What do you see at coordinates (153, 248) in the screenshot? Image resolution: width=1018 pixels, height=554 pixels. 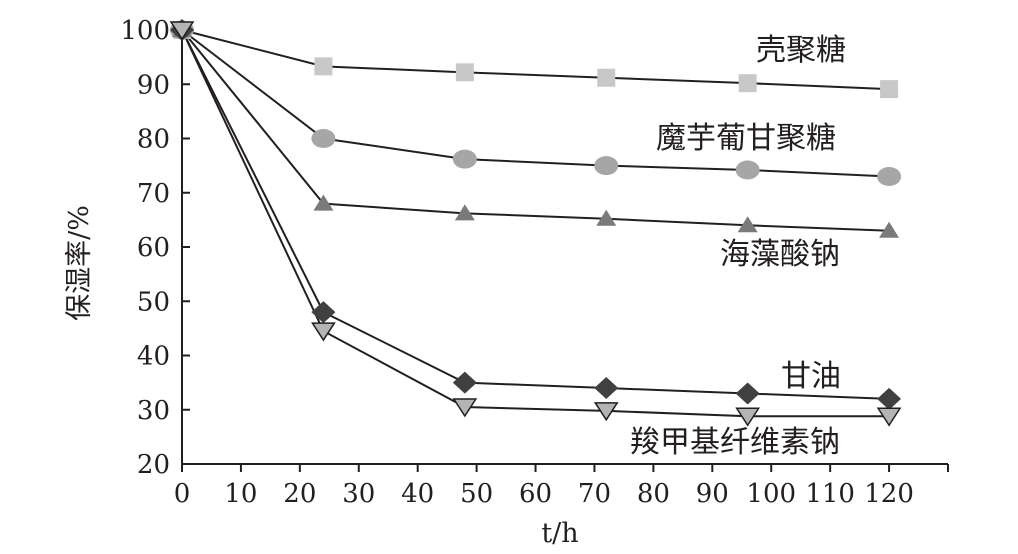 I see `y-tick-label: 60` at bounding box center [153, 248].